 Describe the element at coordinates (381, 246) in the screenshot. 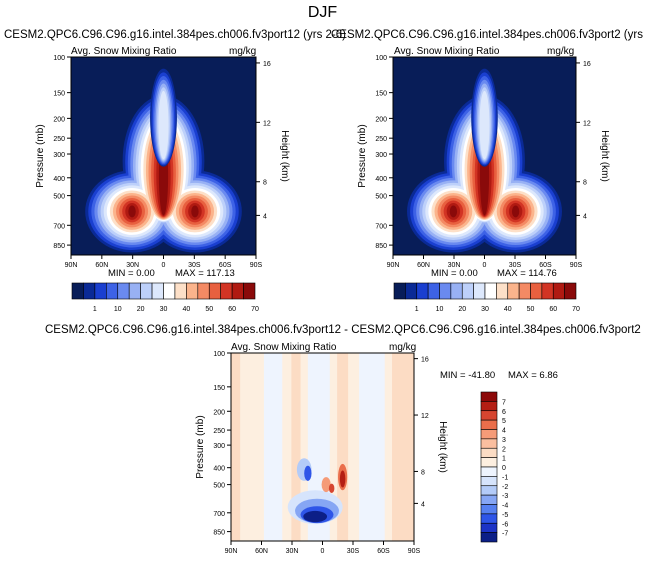

I see `panel2-ytick-label: 850` at that location.